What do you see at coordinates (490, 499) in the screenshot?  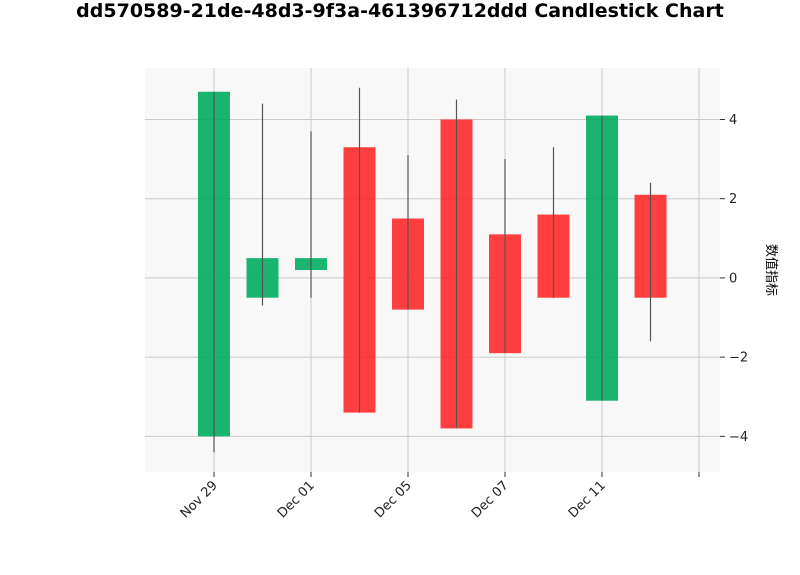 I see `x-tick-label: Dec 07` at bounding box center [490, 499].